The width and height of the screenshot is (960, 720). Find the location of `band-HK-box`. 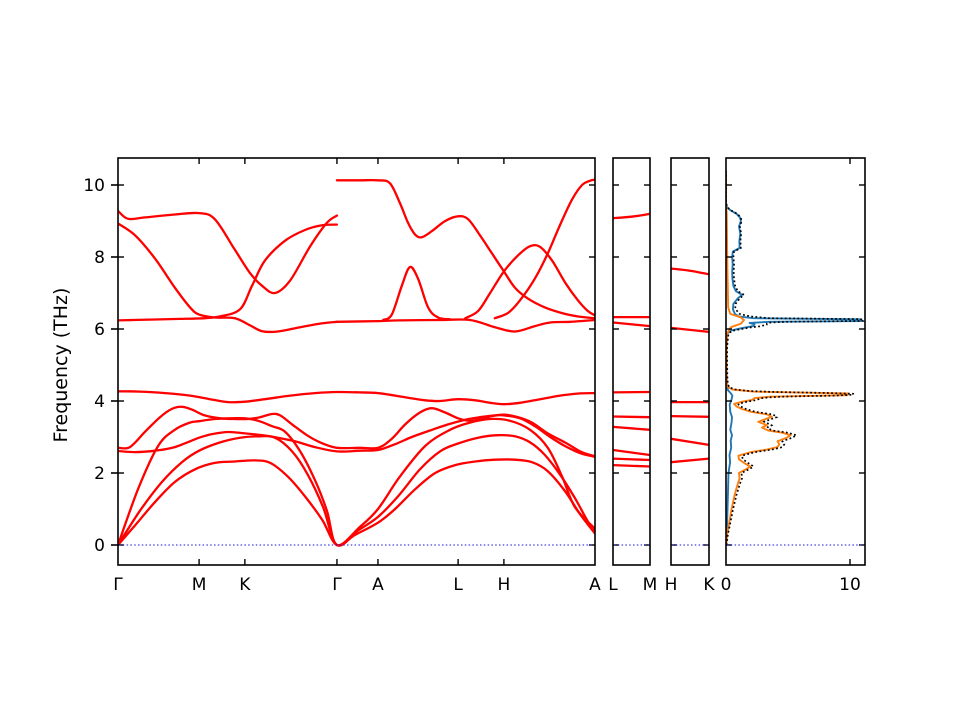

band-HK-box is located at coordinates (690, 361).